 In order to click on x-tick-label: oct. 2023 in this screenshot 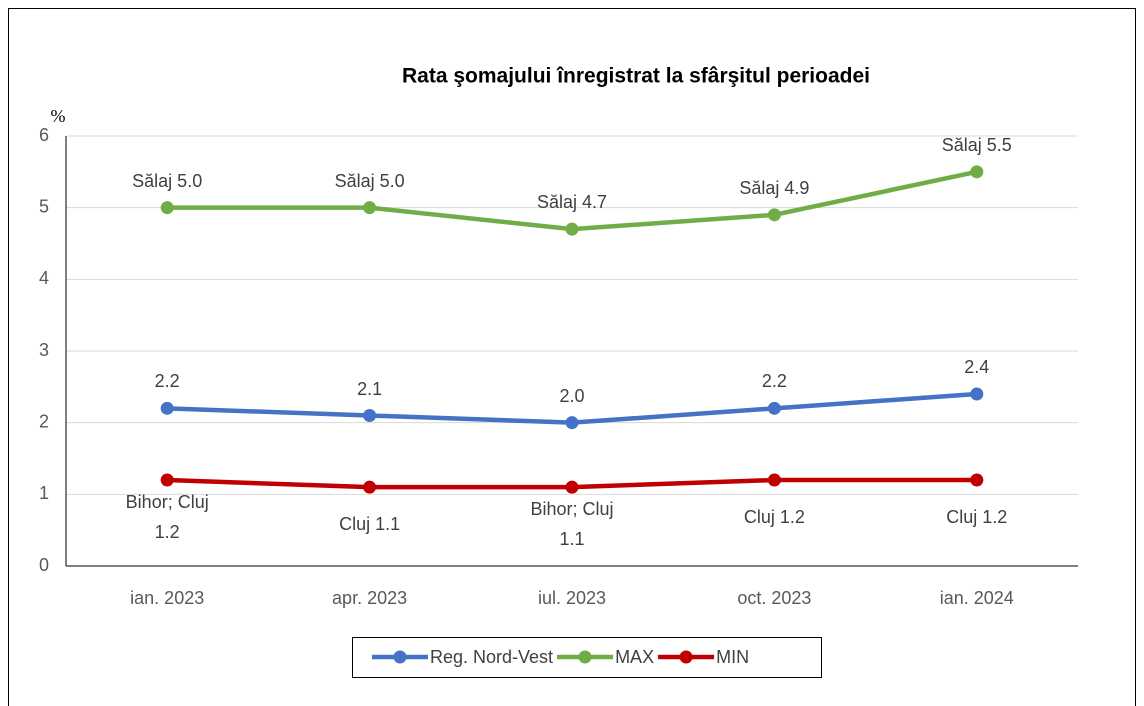, I will do `click(774, 598)`.